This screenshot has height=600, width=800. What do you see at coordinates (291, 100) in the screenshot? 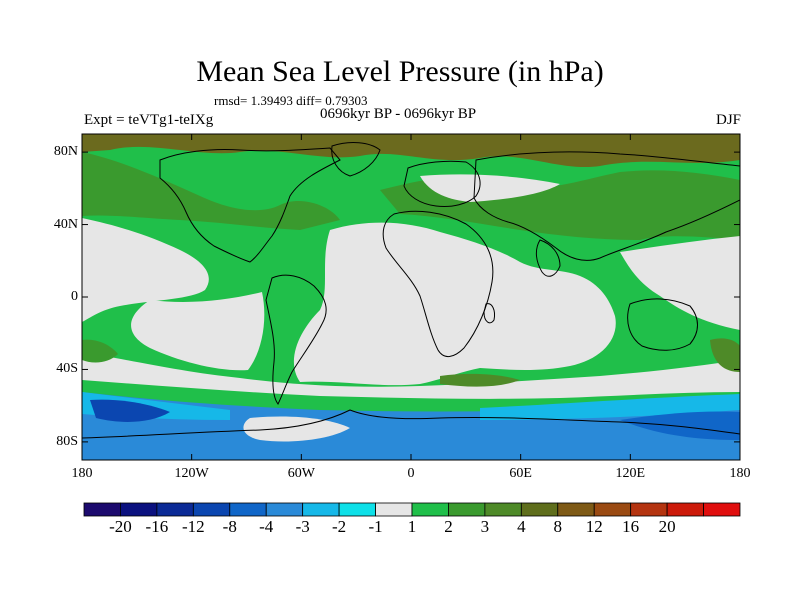
I see `stats-text: rmsd= 1.39493 diff= 0.79303` at bounding box center [291, 100].